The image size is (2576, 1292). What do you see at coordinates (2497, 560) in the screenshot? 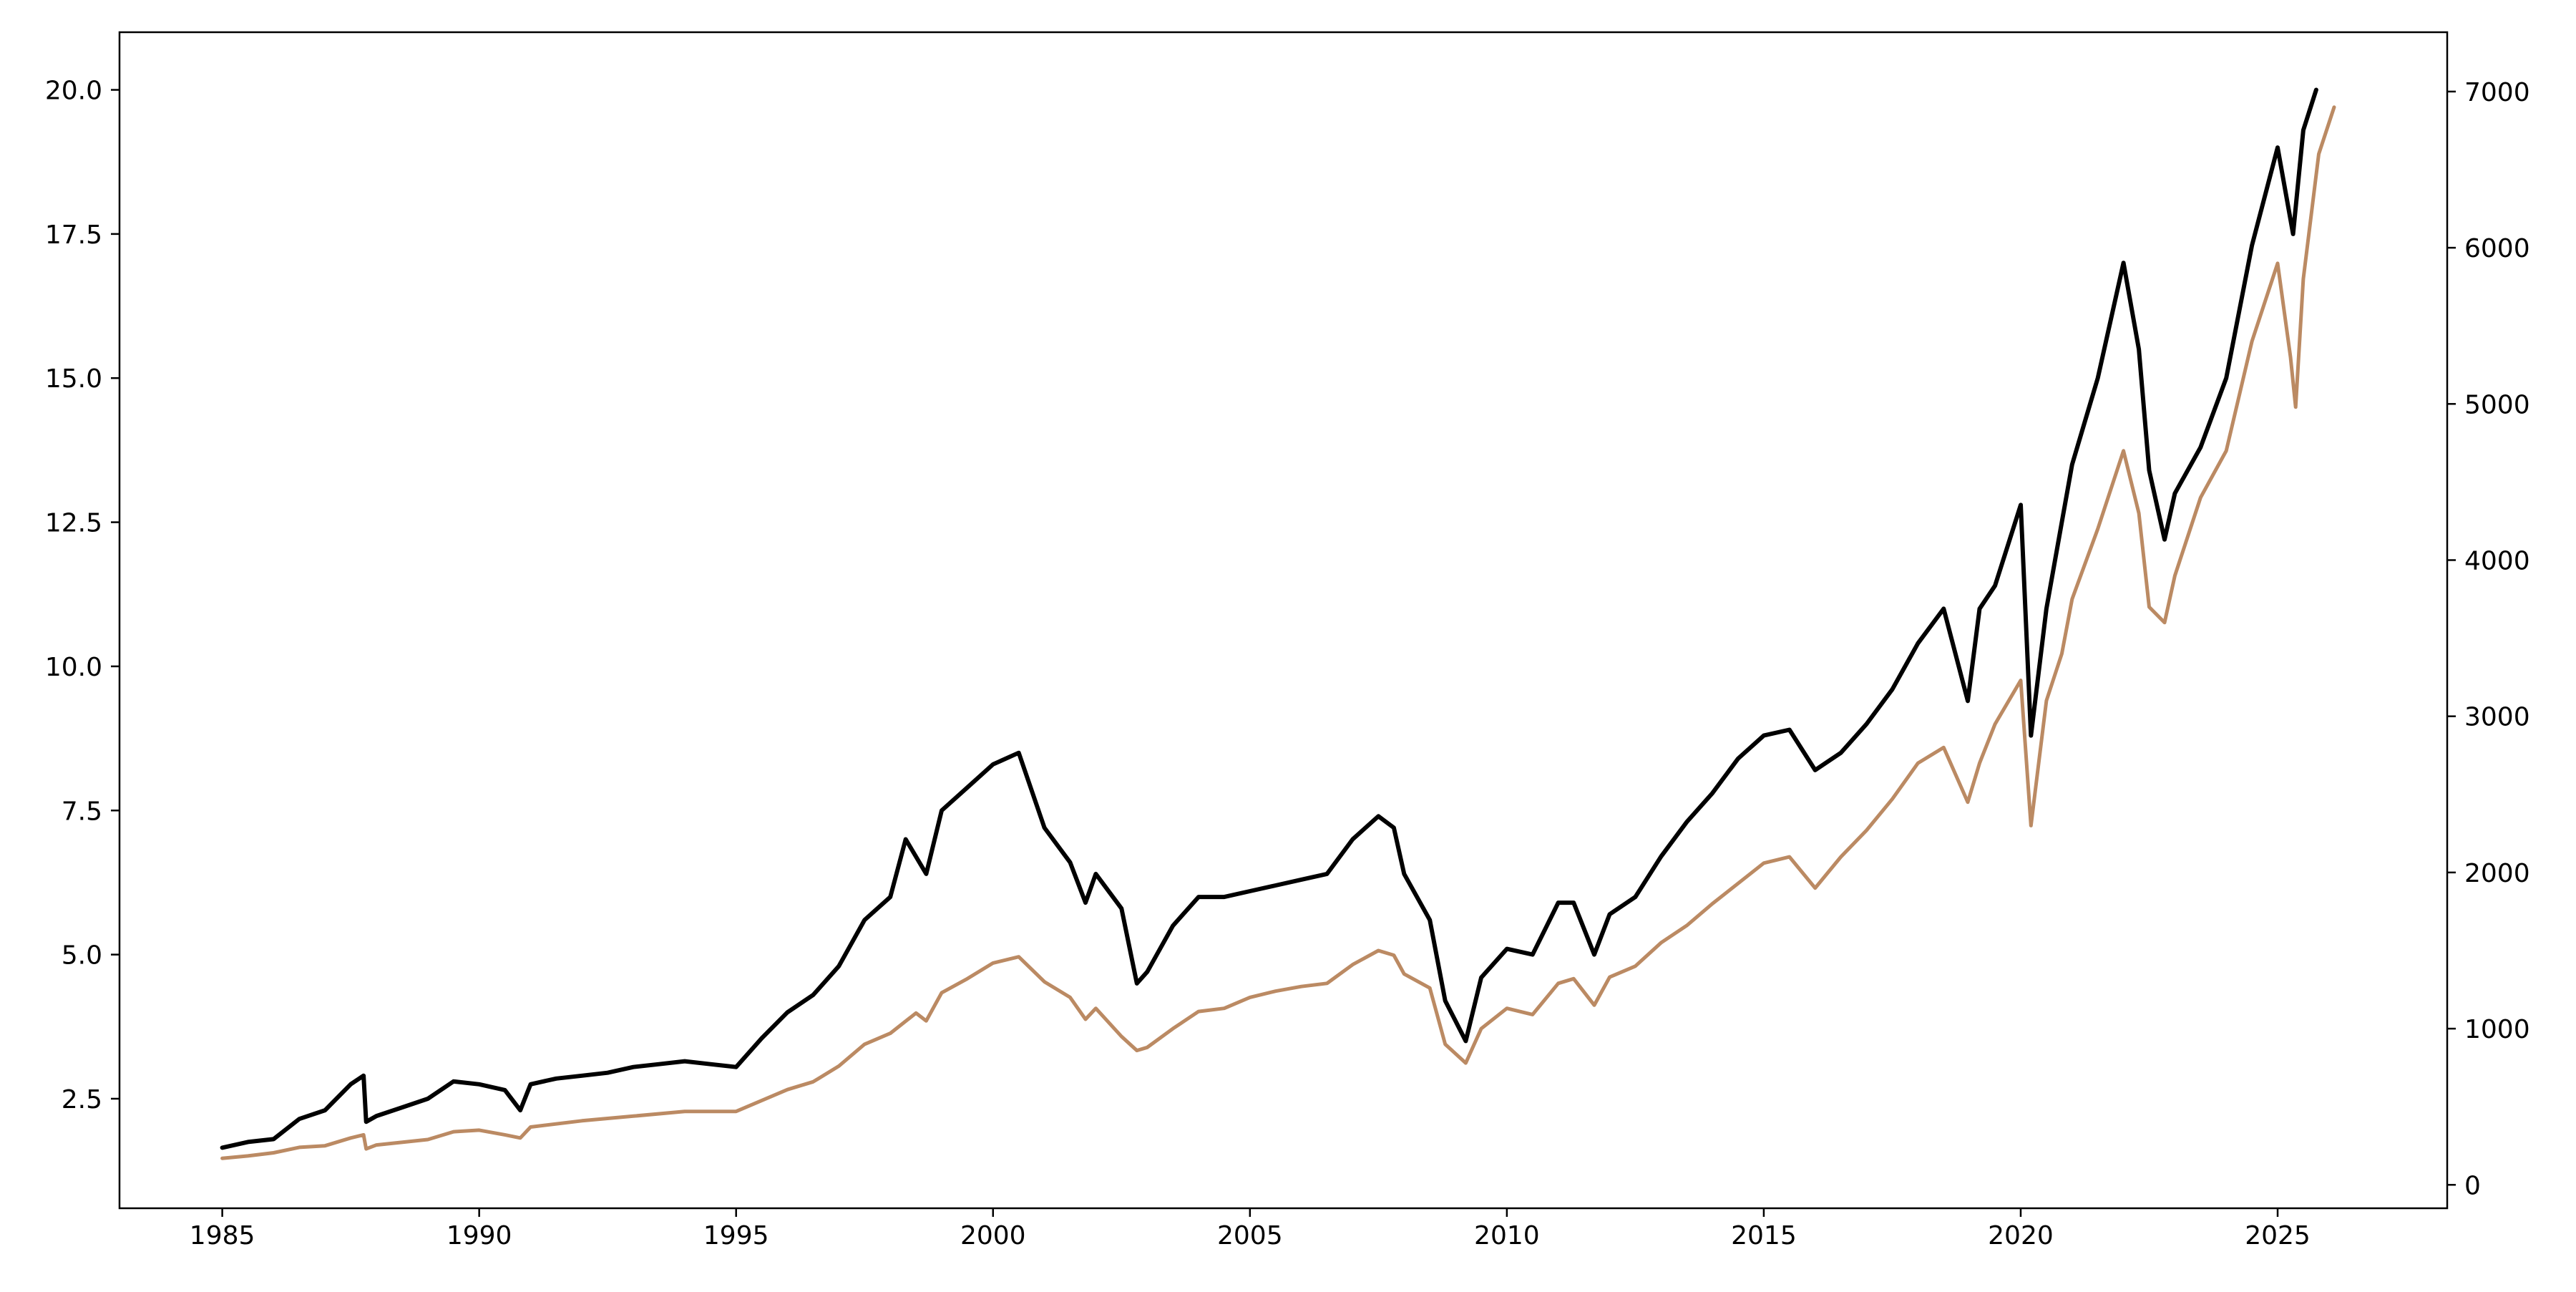
I see `y-right-tick-label: 4000` at bounding box center [2497, 560].